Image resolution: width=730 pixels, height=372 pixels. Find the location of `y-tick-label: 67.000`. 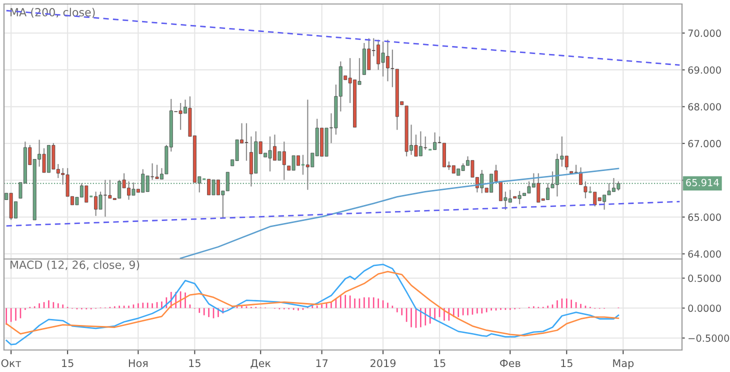

y-tick-label: 67.000 is located at coordinates (704, 144).